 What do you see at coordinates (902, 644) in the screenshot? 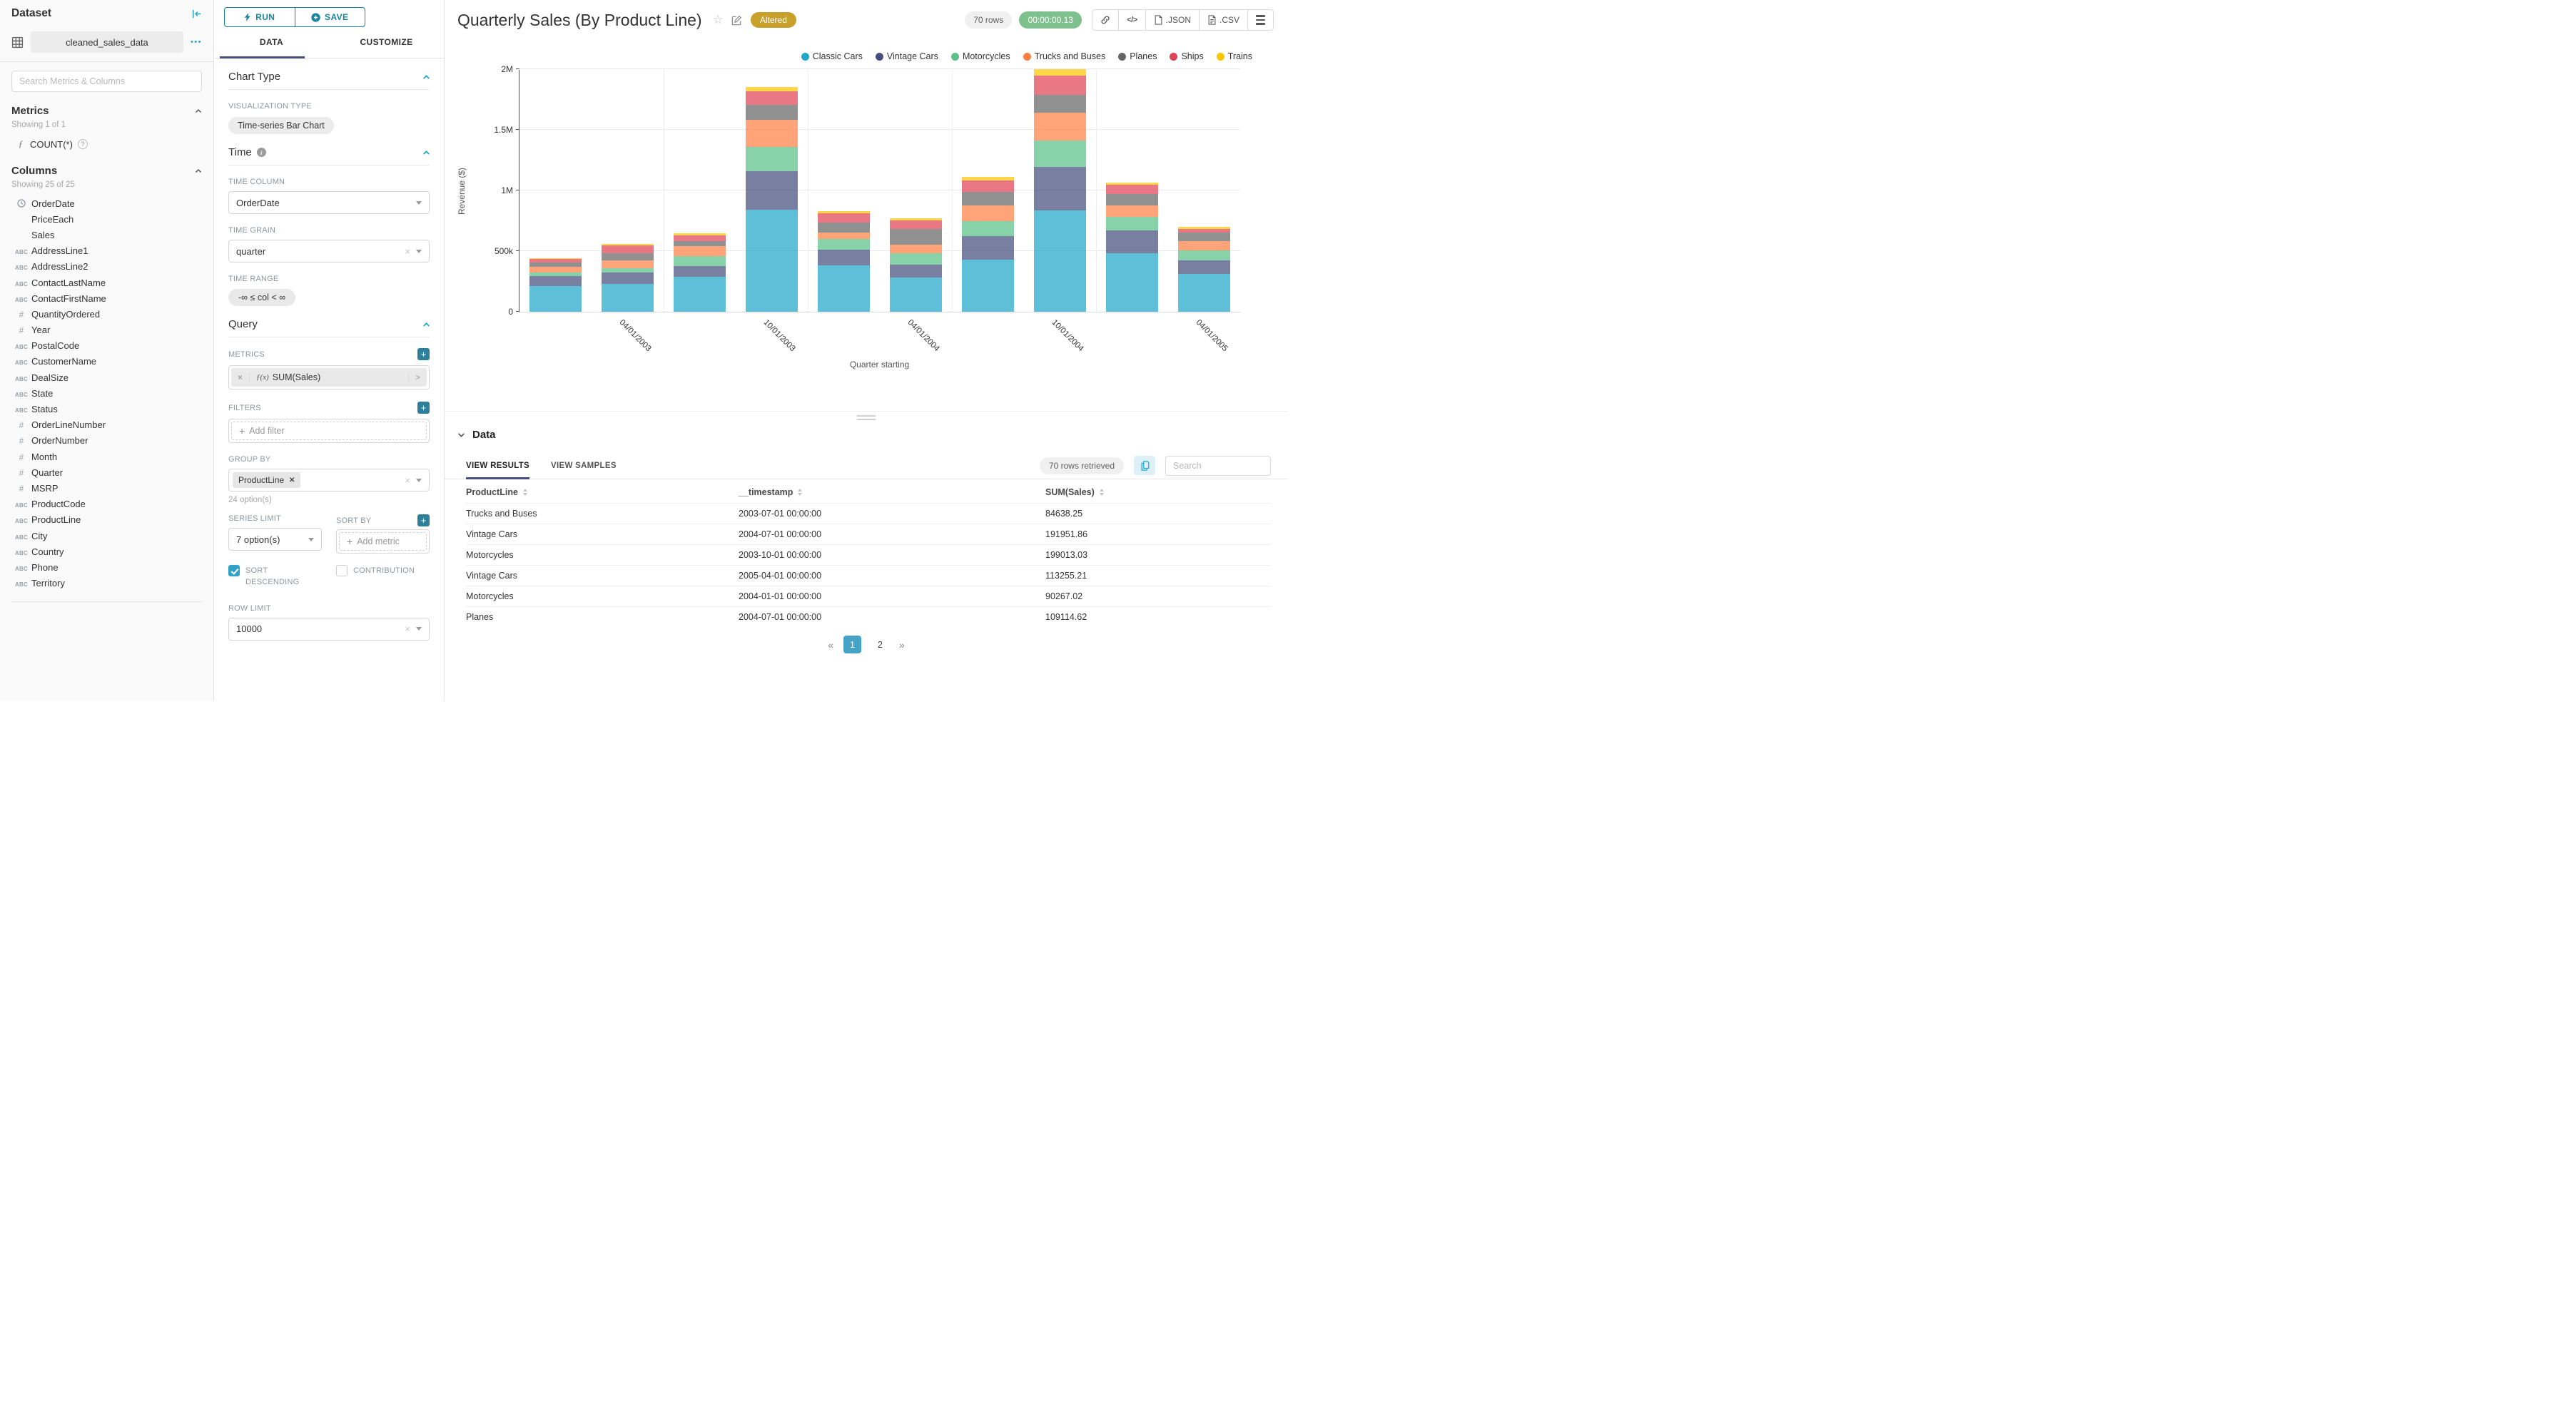
I see `pagination-next: »` at bounding box center [902, 644].